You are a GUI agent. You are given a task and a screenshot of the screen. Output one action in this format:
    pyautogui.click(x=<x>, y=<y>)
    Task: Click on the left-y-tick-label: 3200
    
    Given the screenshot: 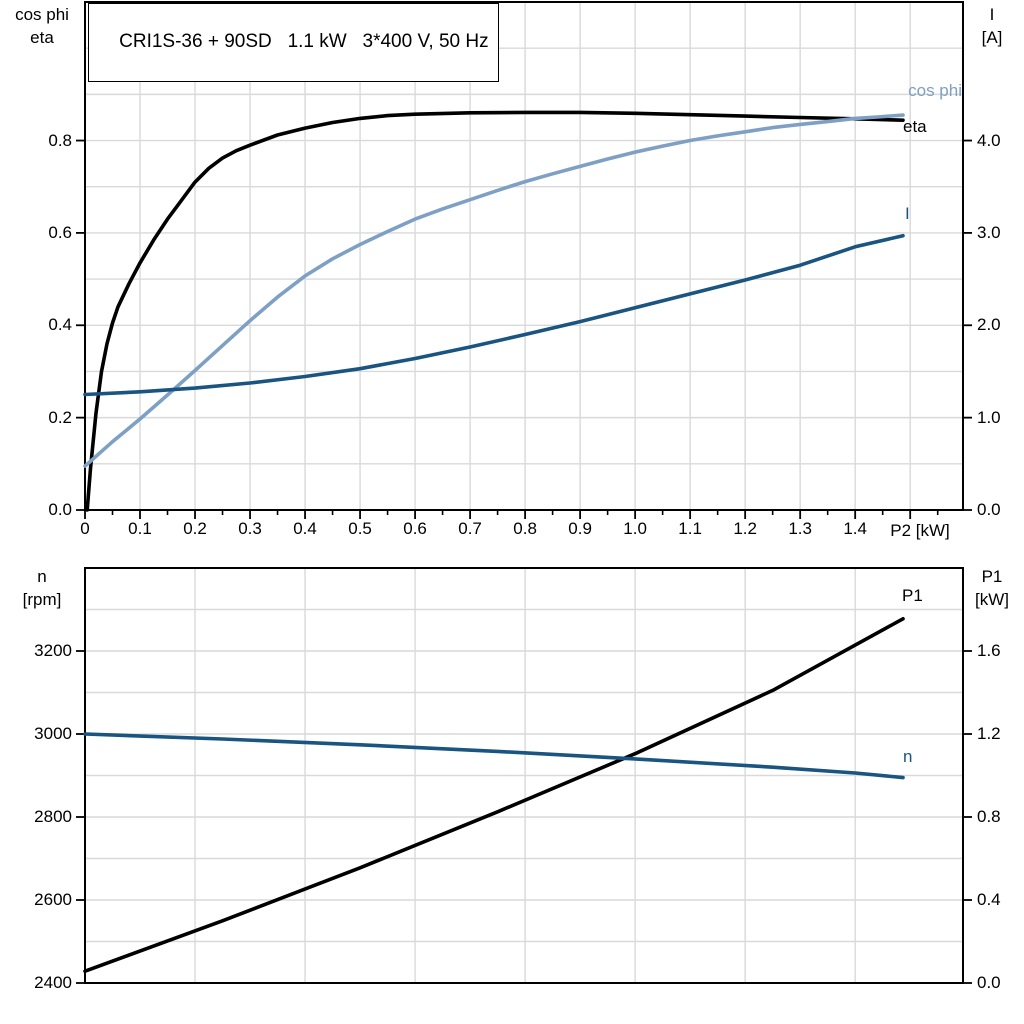 What is the action you would take?
    pyautogui.click(x=53, y=650)
    